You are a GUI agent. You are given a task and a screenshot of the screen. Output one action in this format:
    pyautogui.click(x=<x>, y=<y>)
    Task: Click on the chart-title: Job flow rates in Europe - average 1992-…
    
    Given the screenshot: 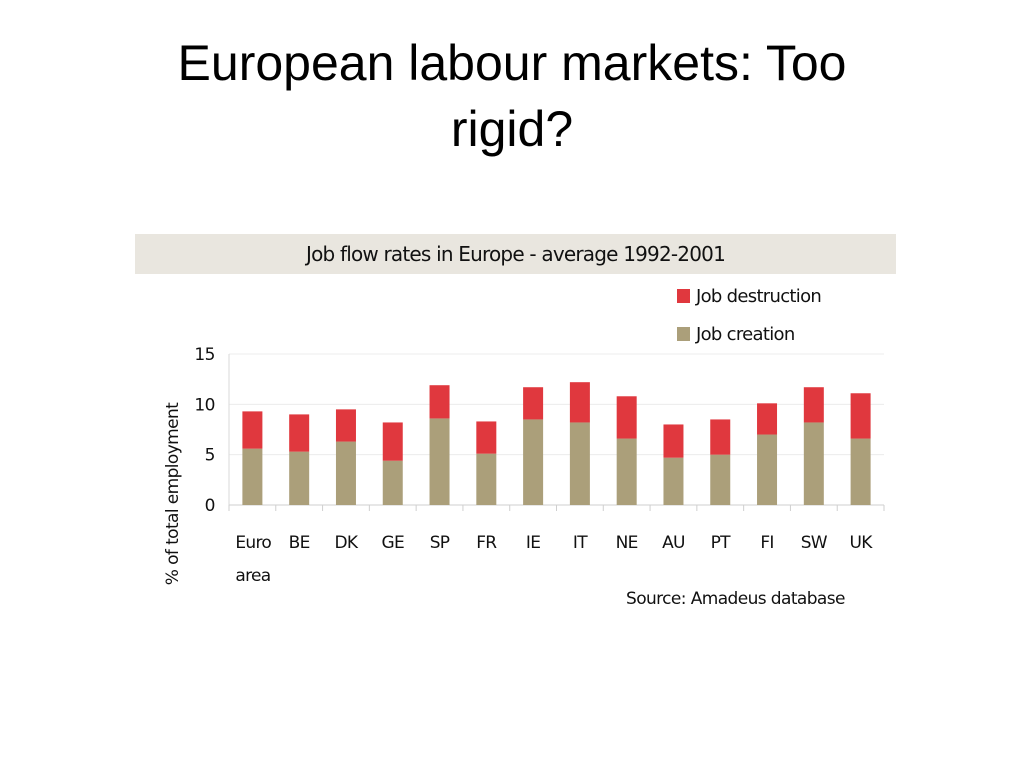 What is the action you would take?
    pyautogui.click(x=515, y=254)
    